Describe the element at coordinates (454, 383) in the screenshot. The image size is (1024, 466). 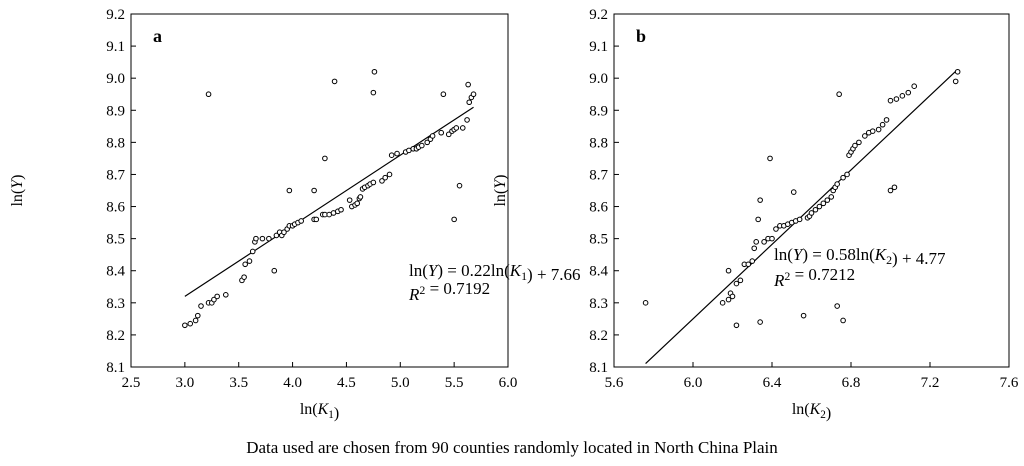
I see `x-tick-label: 5.5` at that location.